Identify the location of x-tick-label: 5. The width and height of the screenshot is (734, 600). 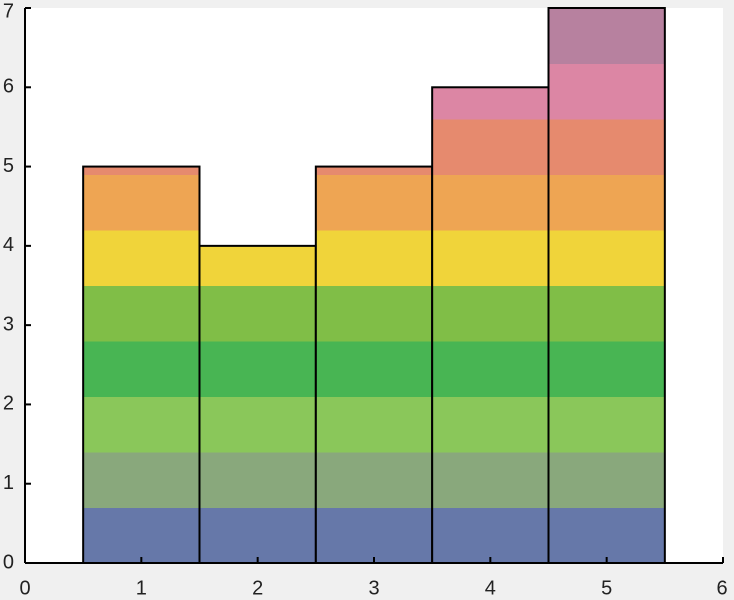
(606, 588).